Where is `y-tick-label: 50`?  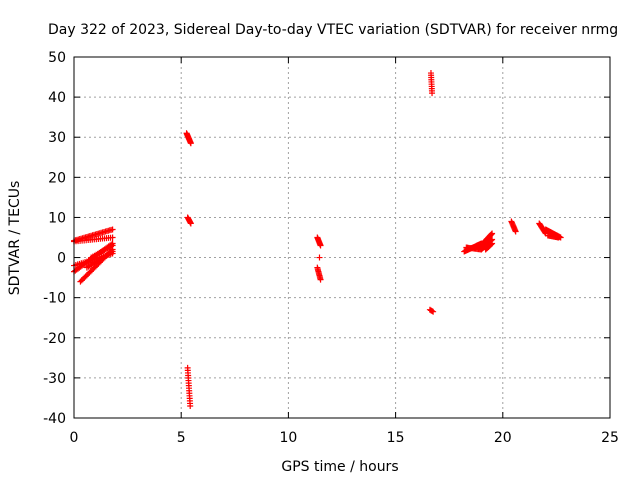
y-tick-label: 50 is located at coordinates (57, 58).